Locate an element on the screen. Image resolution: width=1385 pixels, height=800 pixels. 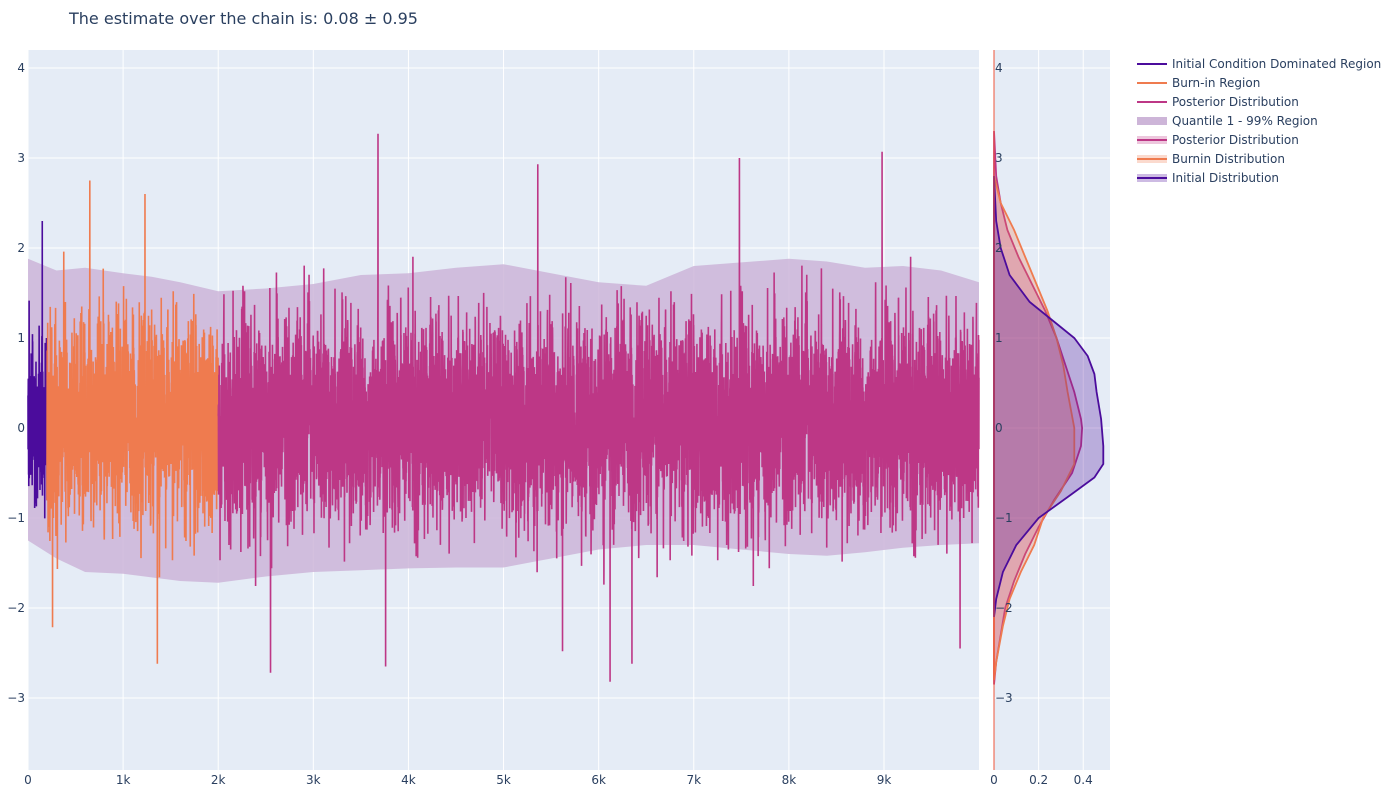
legend-item: Burnin Distribution is located at coordinates (1211, 159).